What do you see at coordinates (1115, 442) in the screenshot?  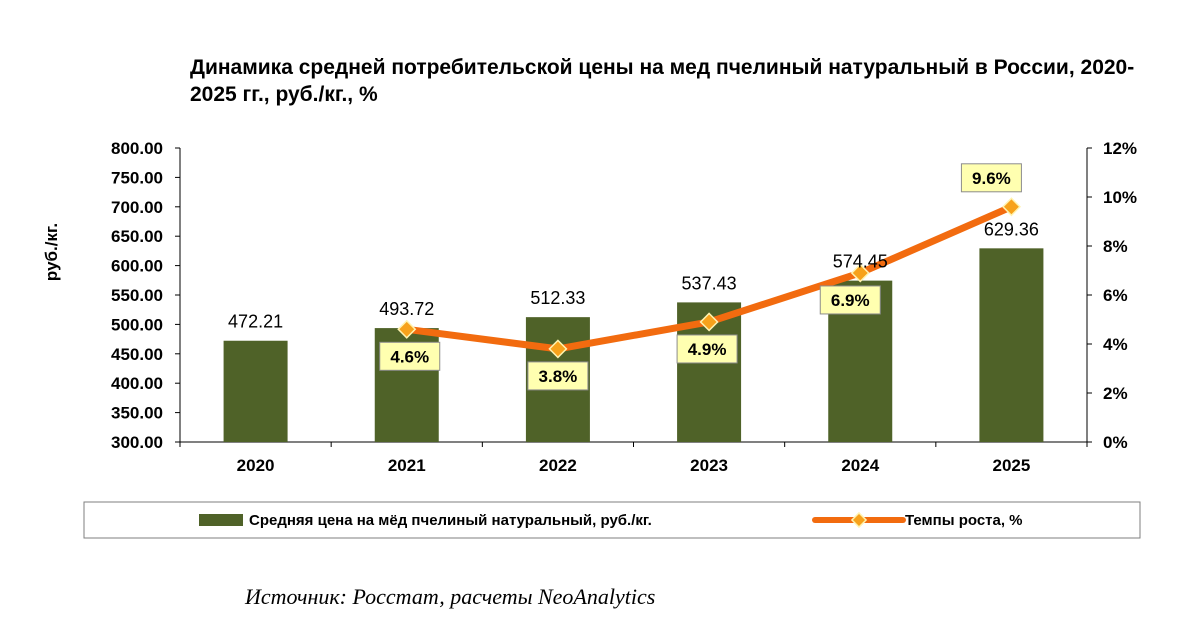 I see `y2-tick-label: 0%` at bounding box center [1115, 442].